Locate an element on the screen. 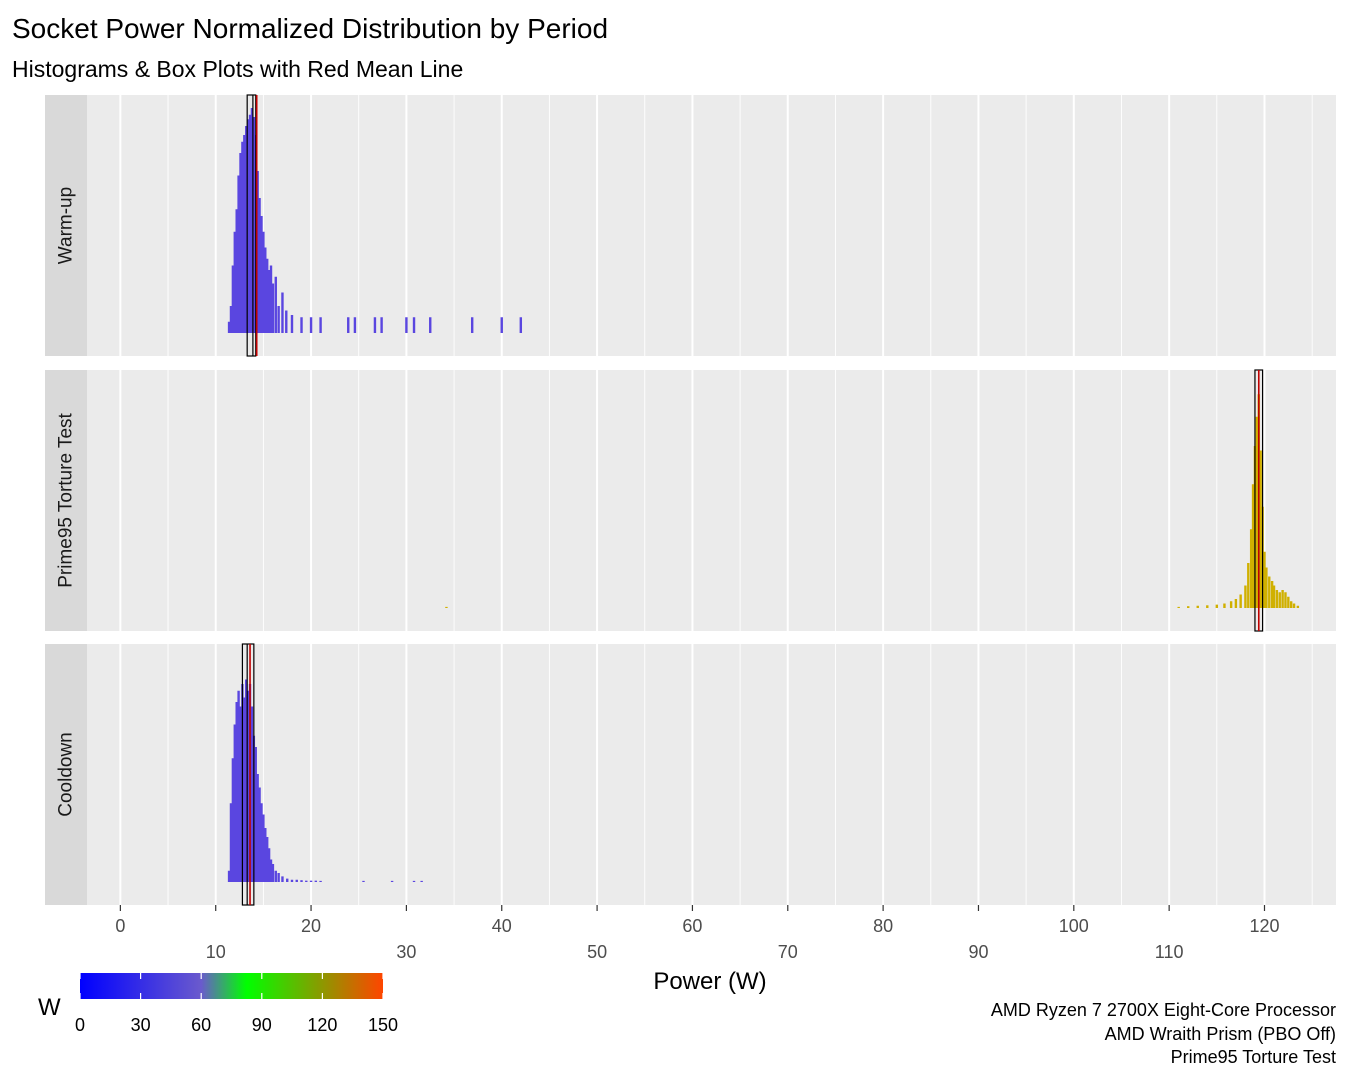 The height and width of the screenshot is (1080, 1350). caption-line-1: AMD Ryzen 7 2700X Eight-Core Processor is located at coordinates (1163, 1010).